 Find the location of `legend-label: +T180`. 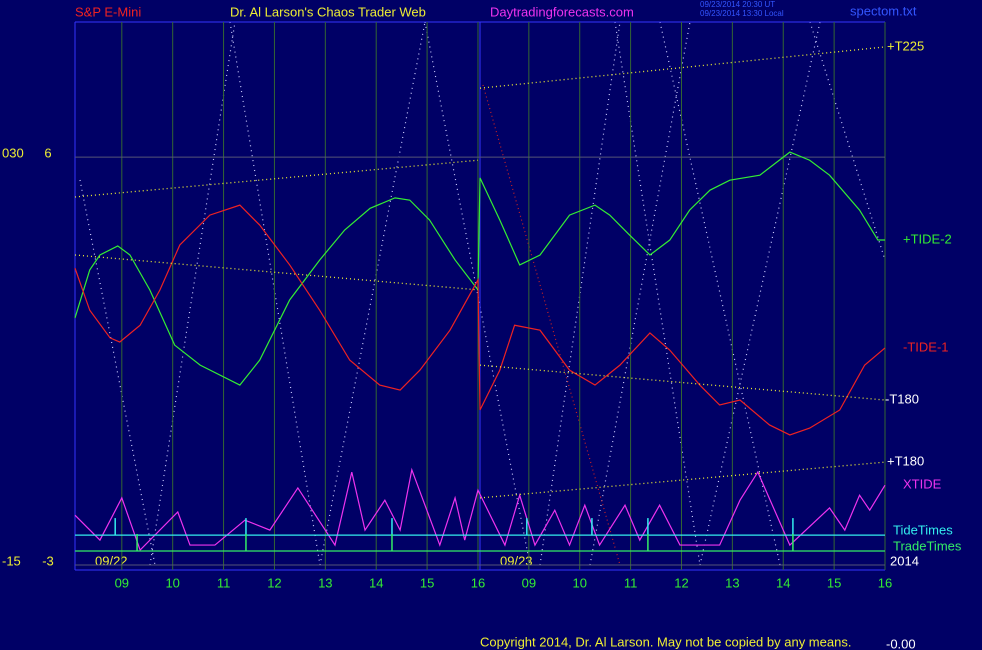

legend-label: +T180 is located at coordinates (905, 461).